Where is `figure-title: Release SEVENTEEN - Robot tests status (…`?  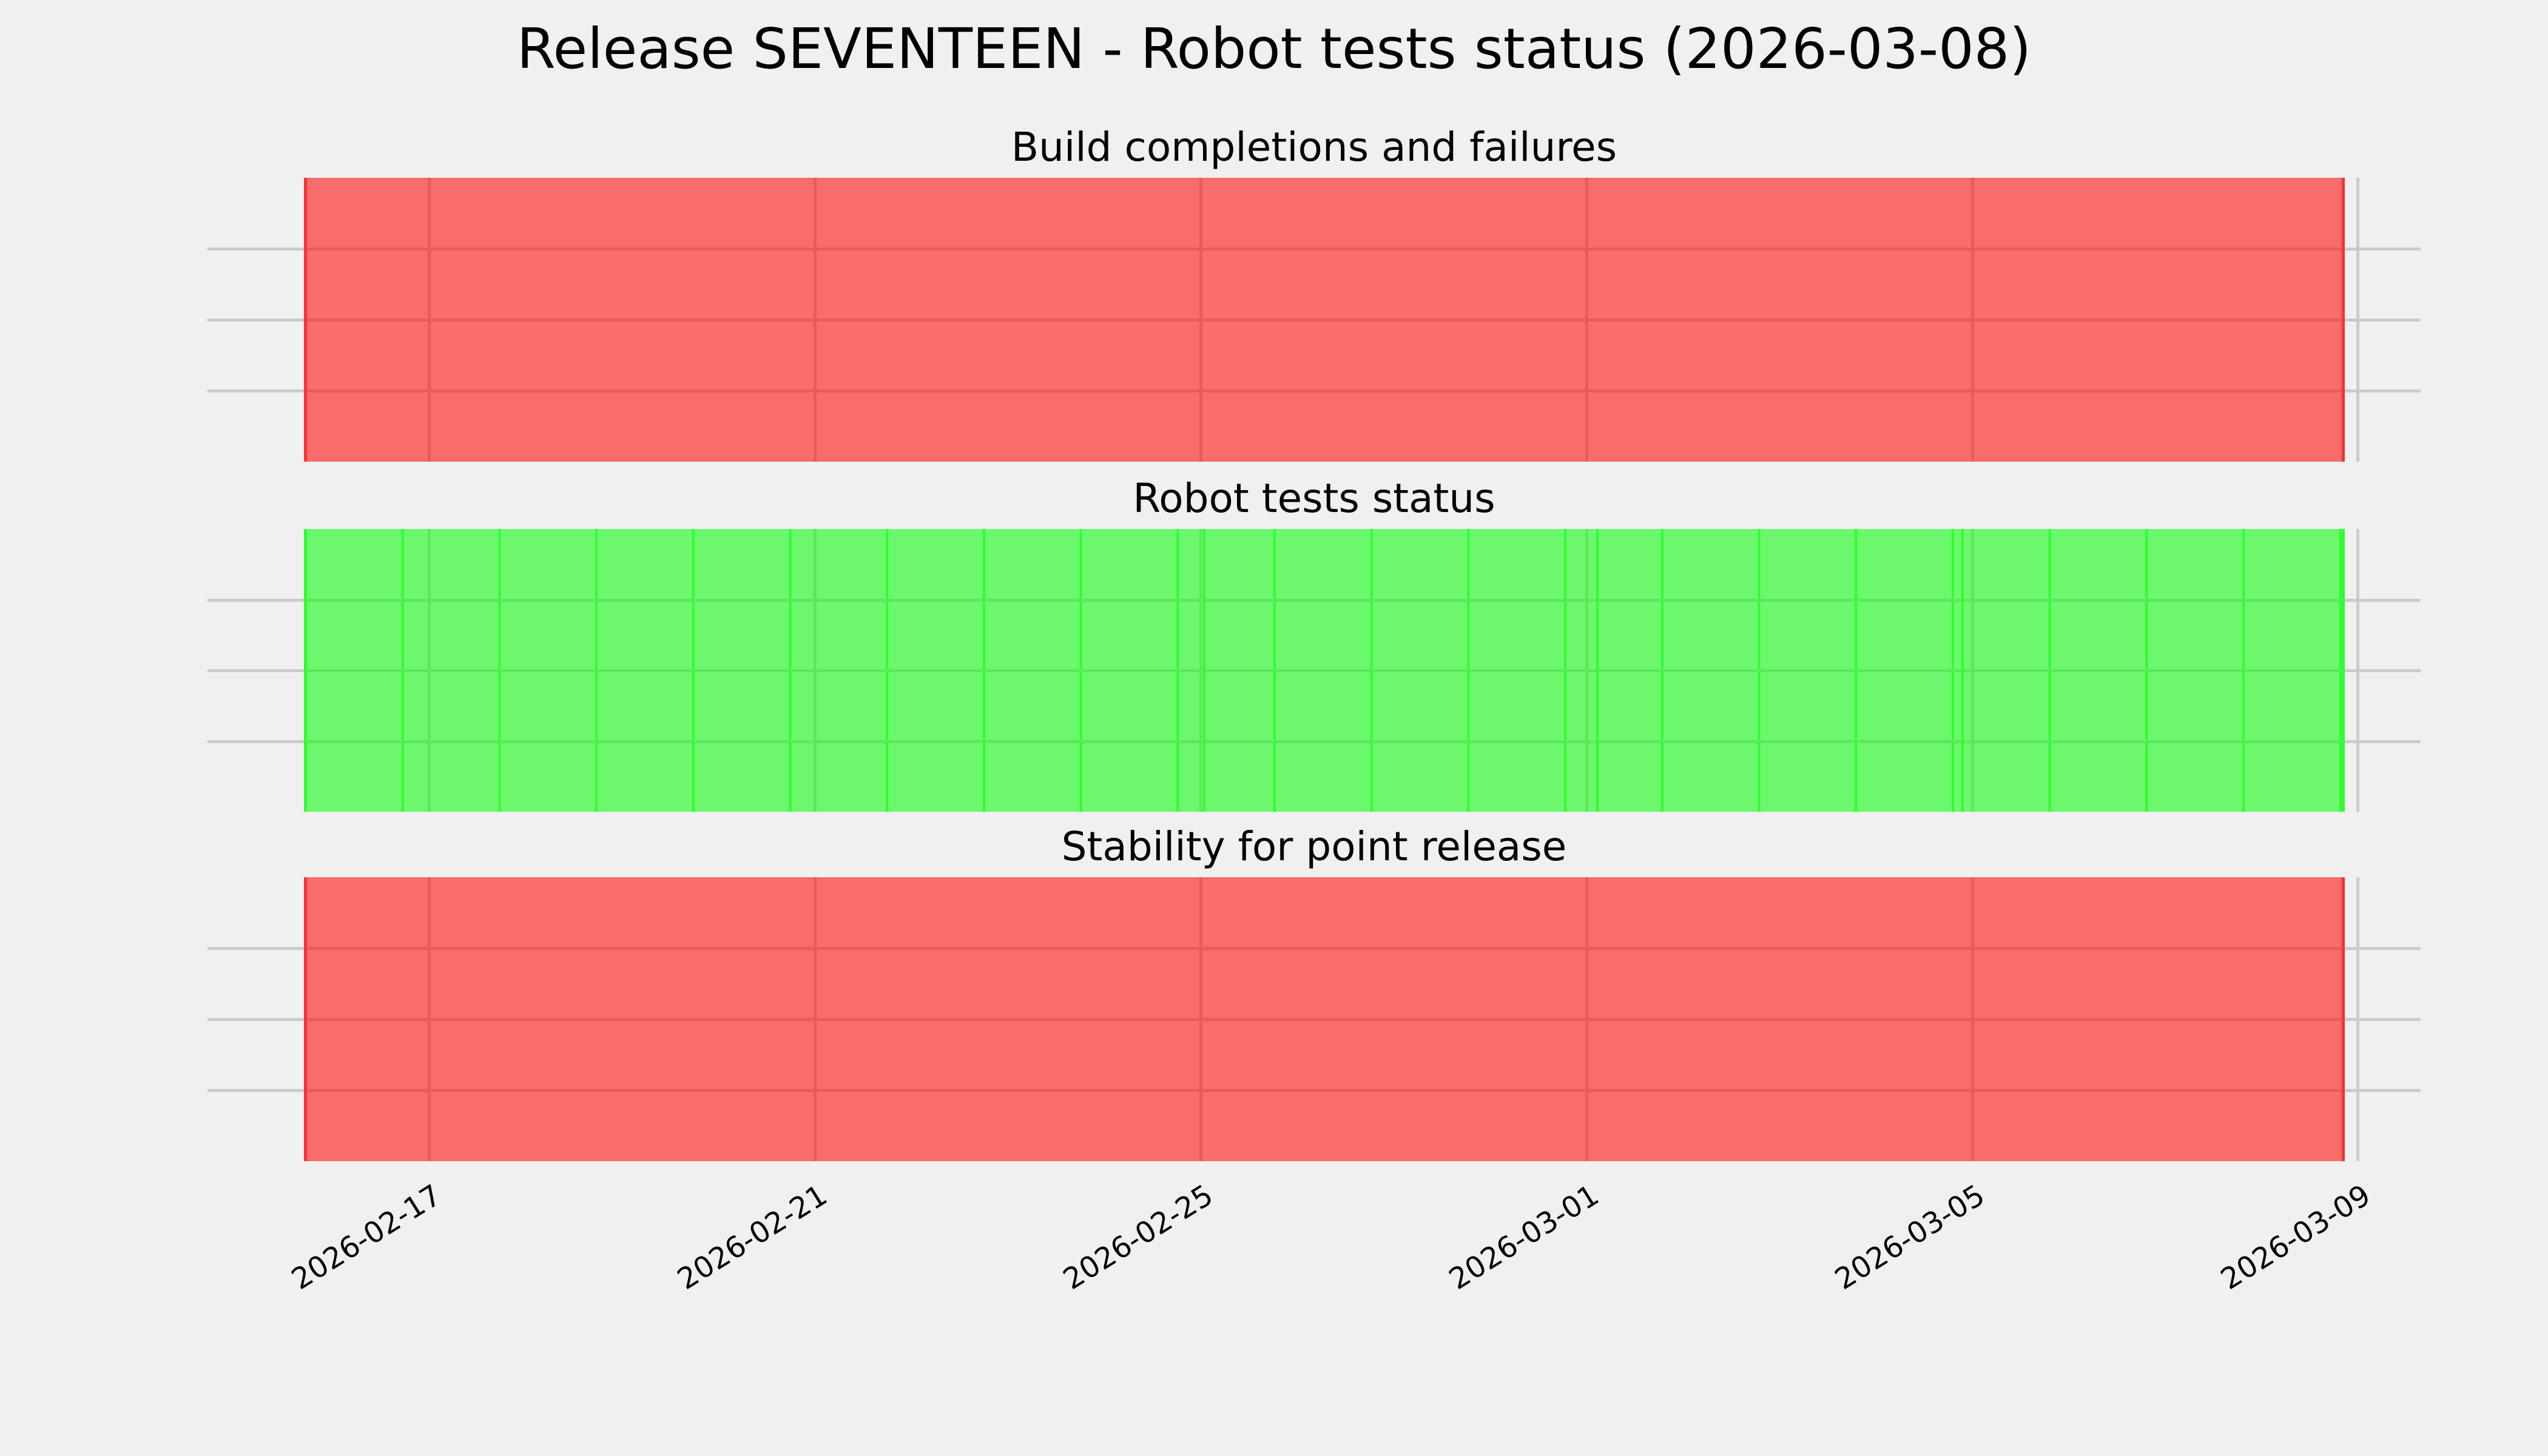
figure-title: Release SEVENTEEN - Robot tests status (… is located at coordinates (1274, 48).